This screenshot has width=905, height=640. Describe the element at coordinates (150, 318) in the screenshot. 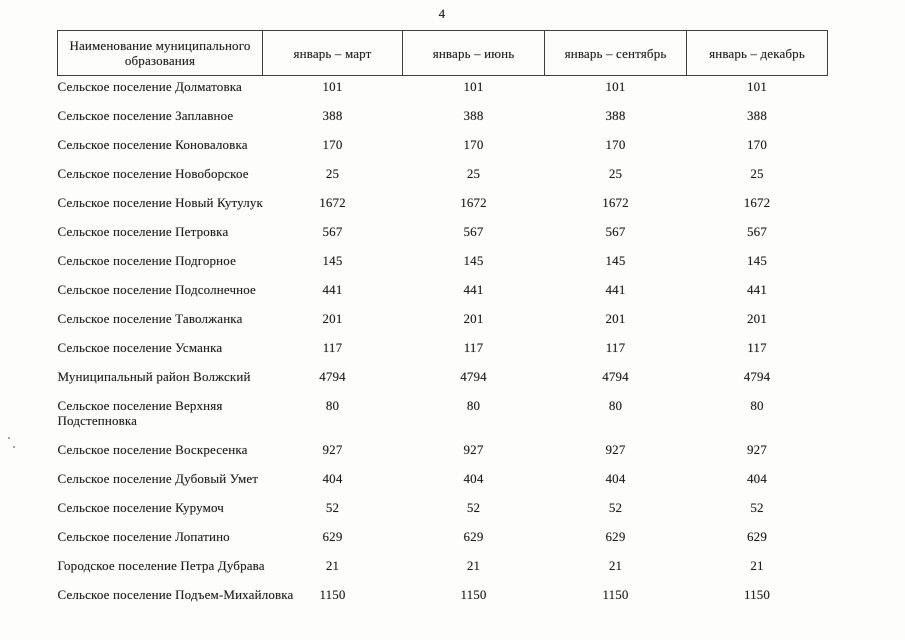

I see `municipality-name-cell: Сельское поселение Таволжанка` at that location.